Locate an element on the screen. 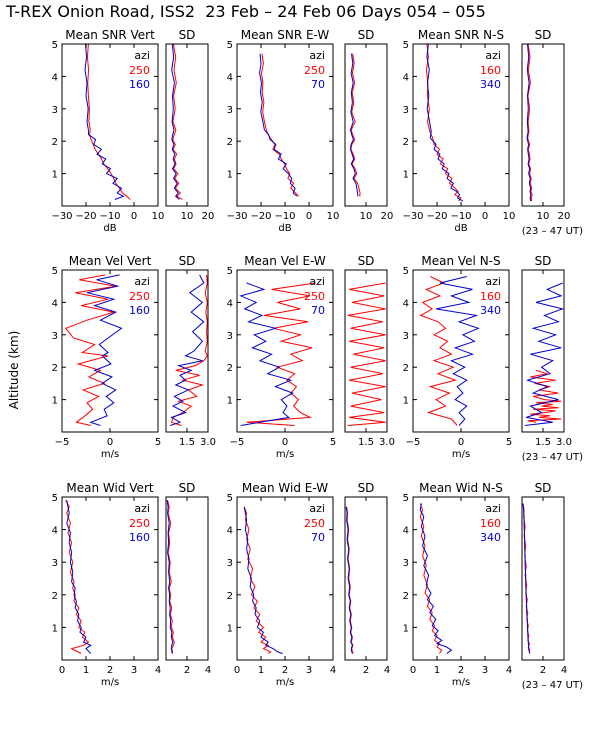 The width and height of the screenshot is (600, 750). x-tick-label: 1.5 is located at coordinates (543, 442).